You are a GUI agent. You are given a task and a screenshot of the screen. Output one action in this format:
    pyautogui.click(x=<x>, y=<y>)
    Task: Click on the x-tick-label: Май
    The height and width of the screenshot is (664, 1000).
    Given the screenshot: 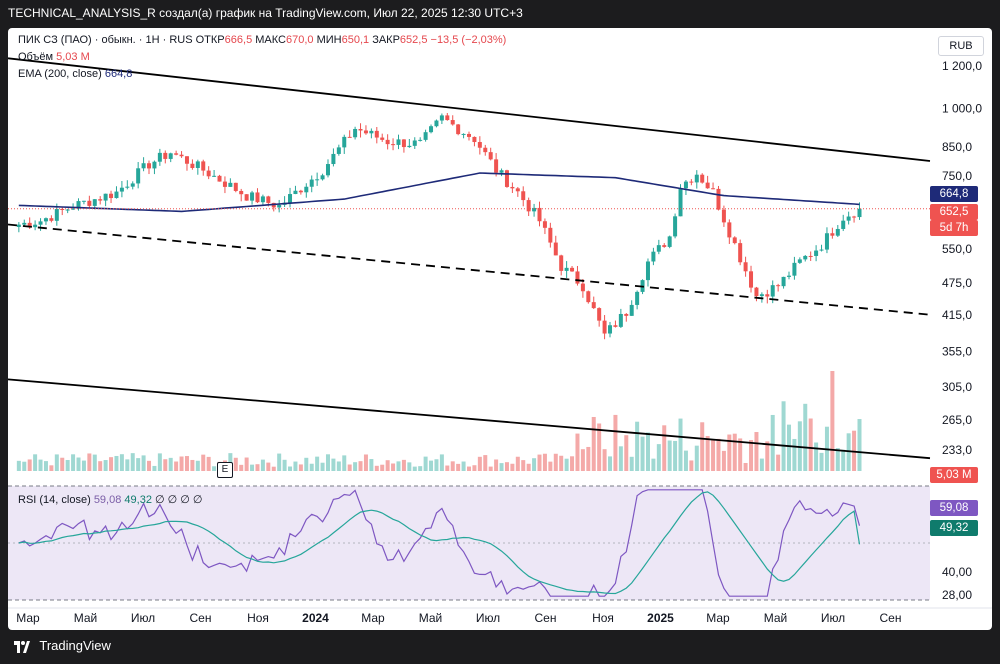 What is the action you would take?
    pyautogui.click(x=776, y=618)
    